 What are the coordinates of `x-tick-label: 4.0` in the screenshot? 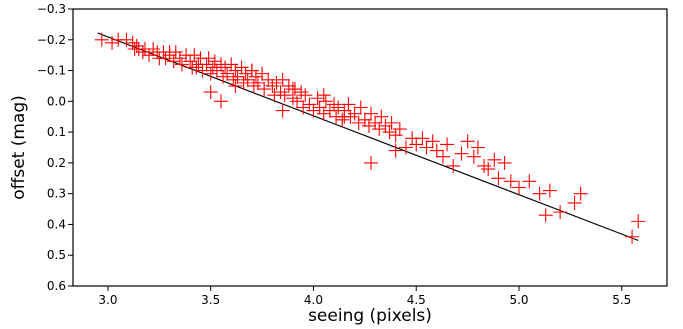 It's located at (313, 300).